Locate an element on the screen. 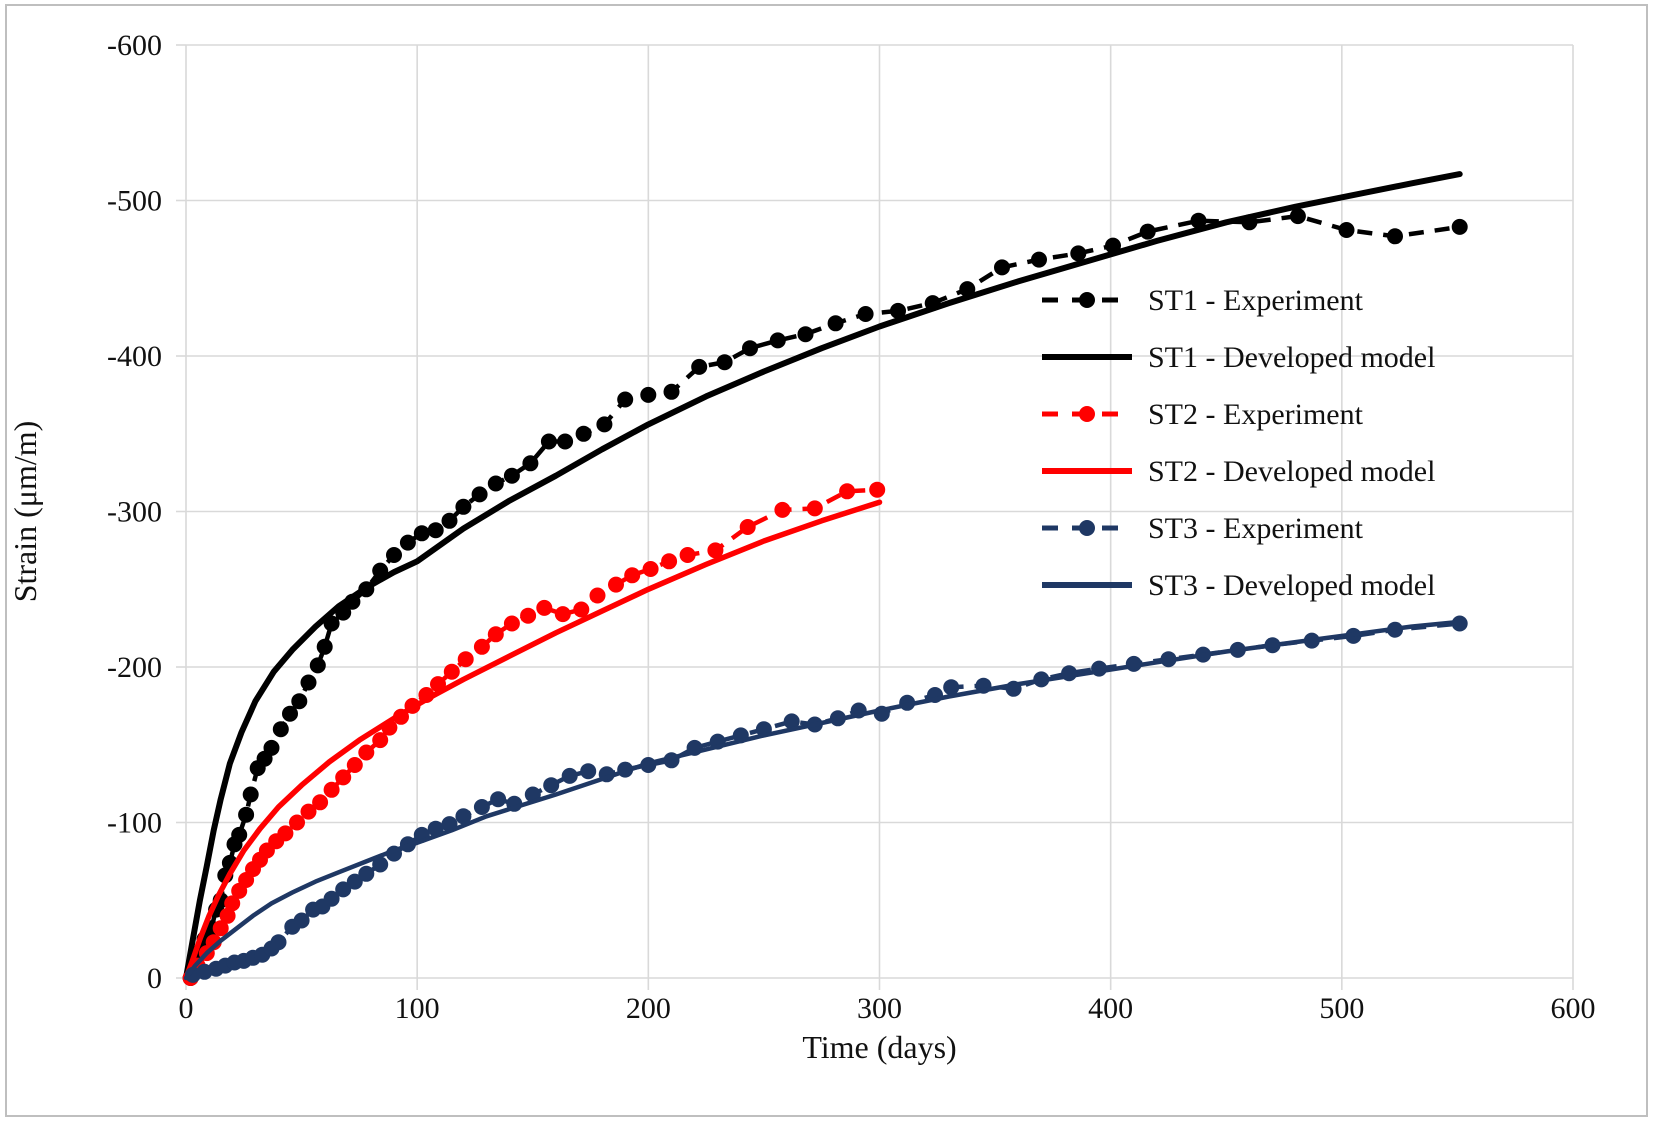 This screenshot has height=1121, width=1653. y-tick-label: -600 is located at coordinates (134, 45).